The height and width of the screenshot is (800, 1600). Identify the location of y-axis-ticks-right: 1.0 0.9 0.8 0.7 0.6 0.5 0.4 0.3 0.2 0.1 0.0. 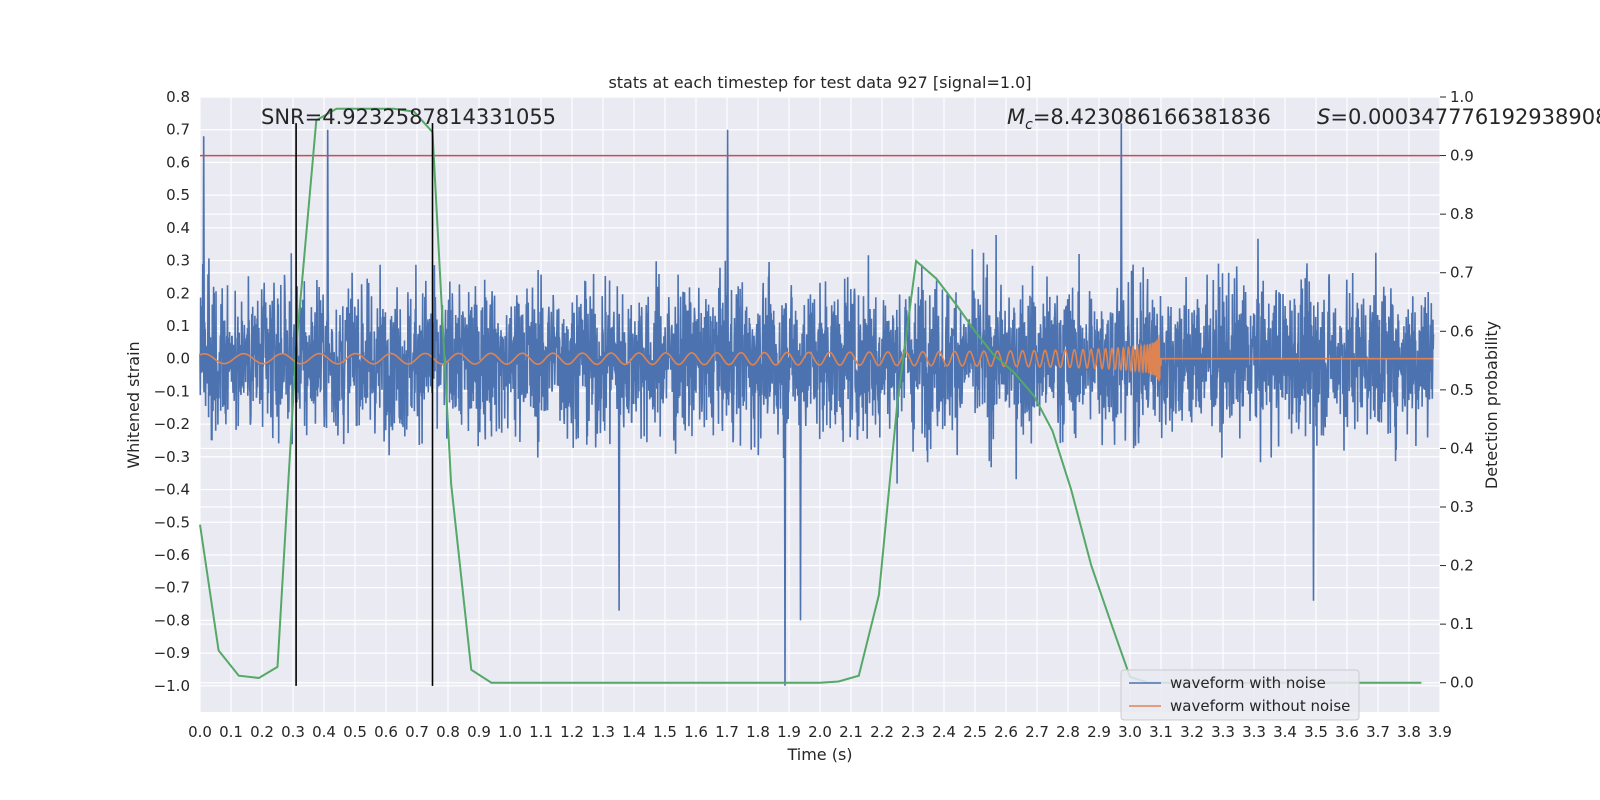
(1457, 390).